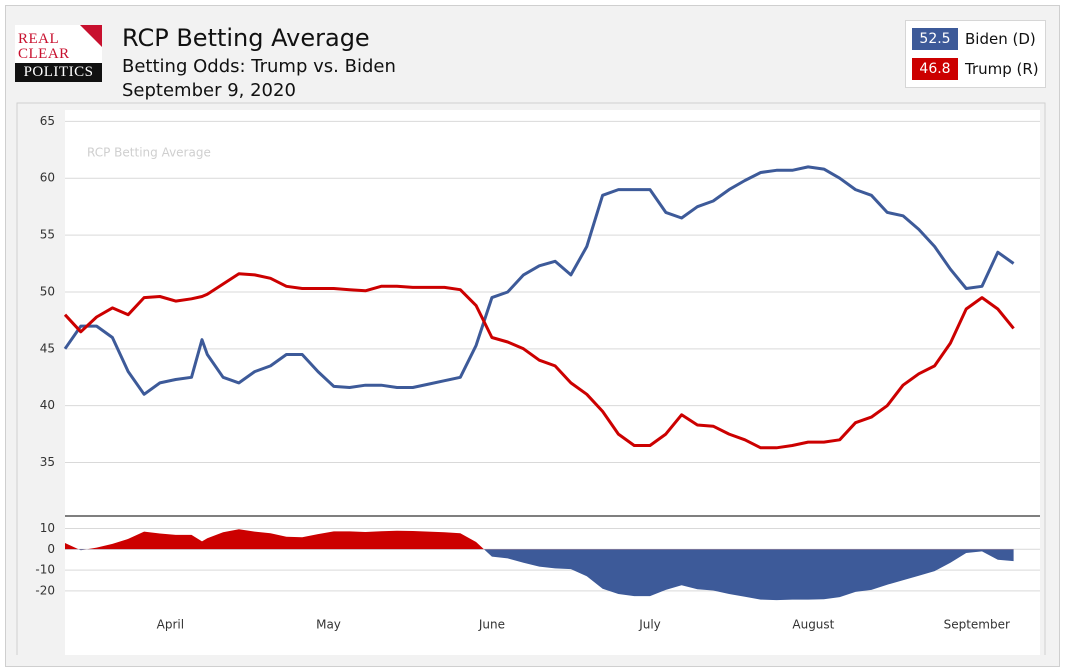 This screenshot has height=667, width=1069. Describe the element at coordinates (935, 39) in the screenshot. I see `legend-value: 52.5` at that location.